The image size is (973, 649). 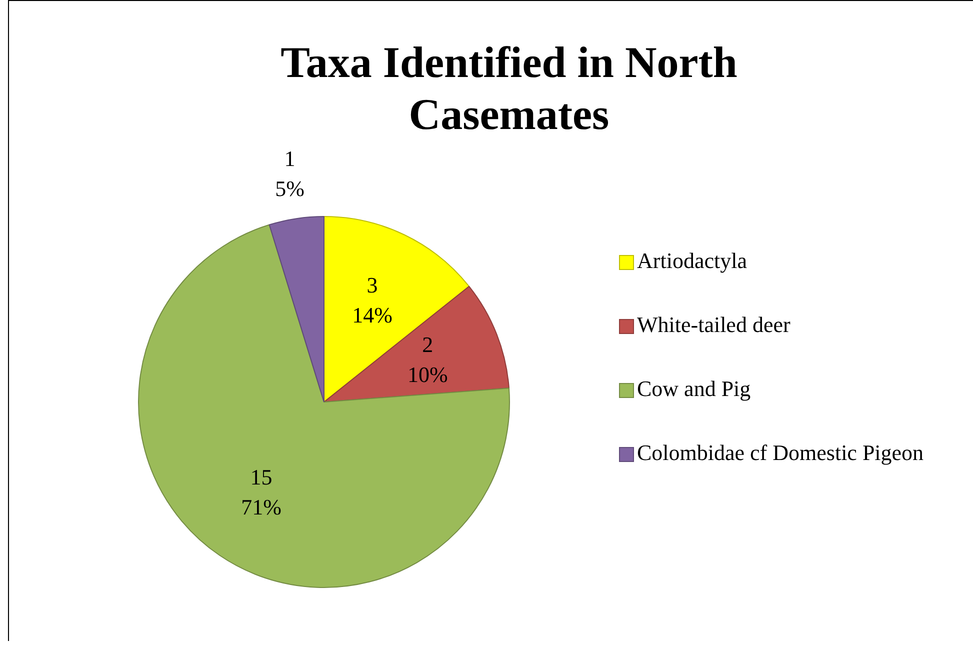 What do you see at coordinates (692, 261) in the screenshot?
I see `legend-label: Artiodactyla` at bounding box center [692, 261].